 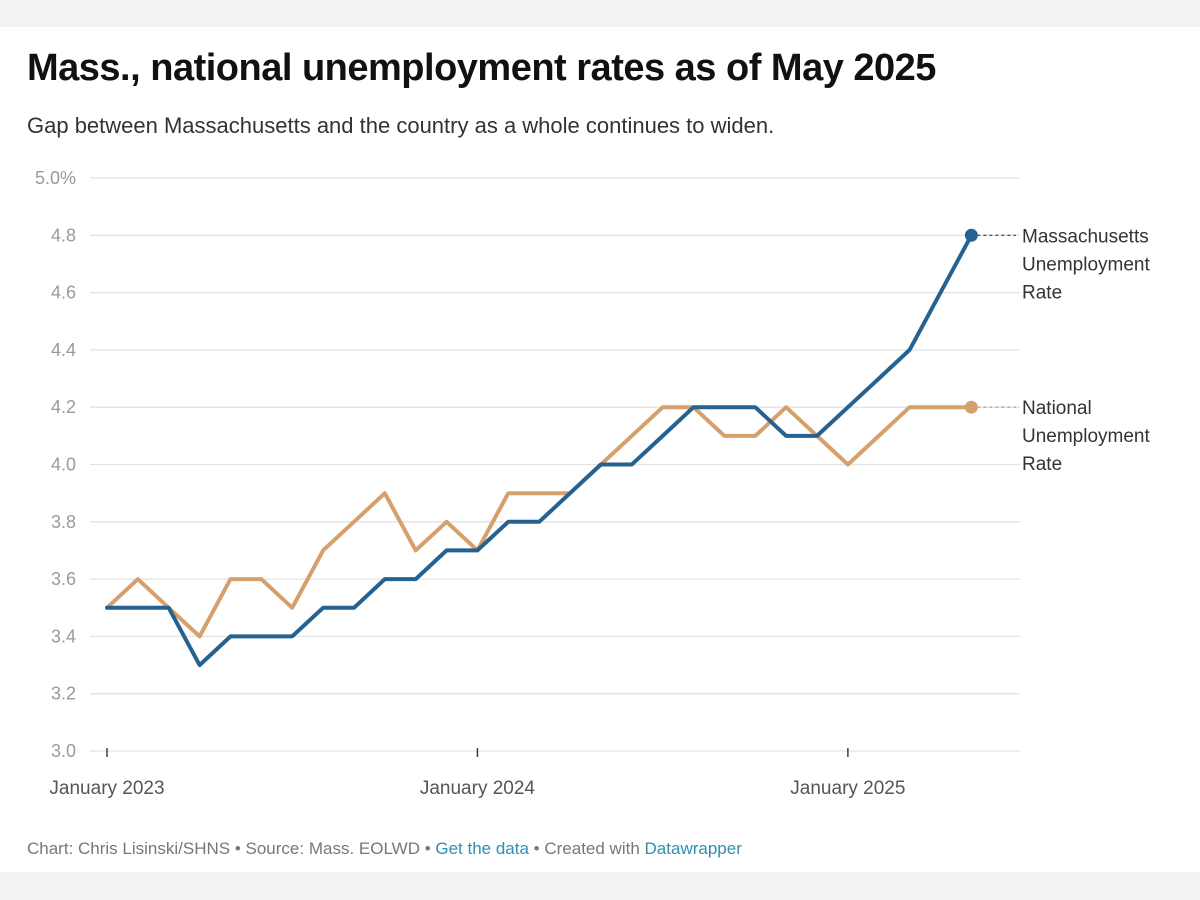 I want to click on x-tick-label: January 2024, so click(x=478, y=788).